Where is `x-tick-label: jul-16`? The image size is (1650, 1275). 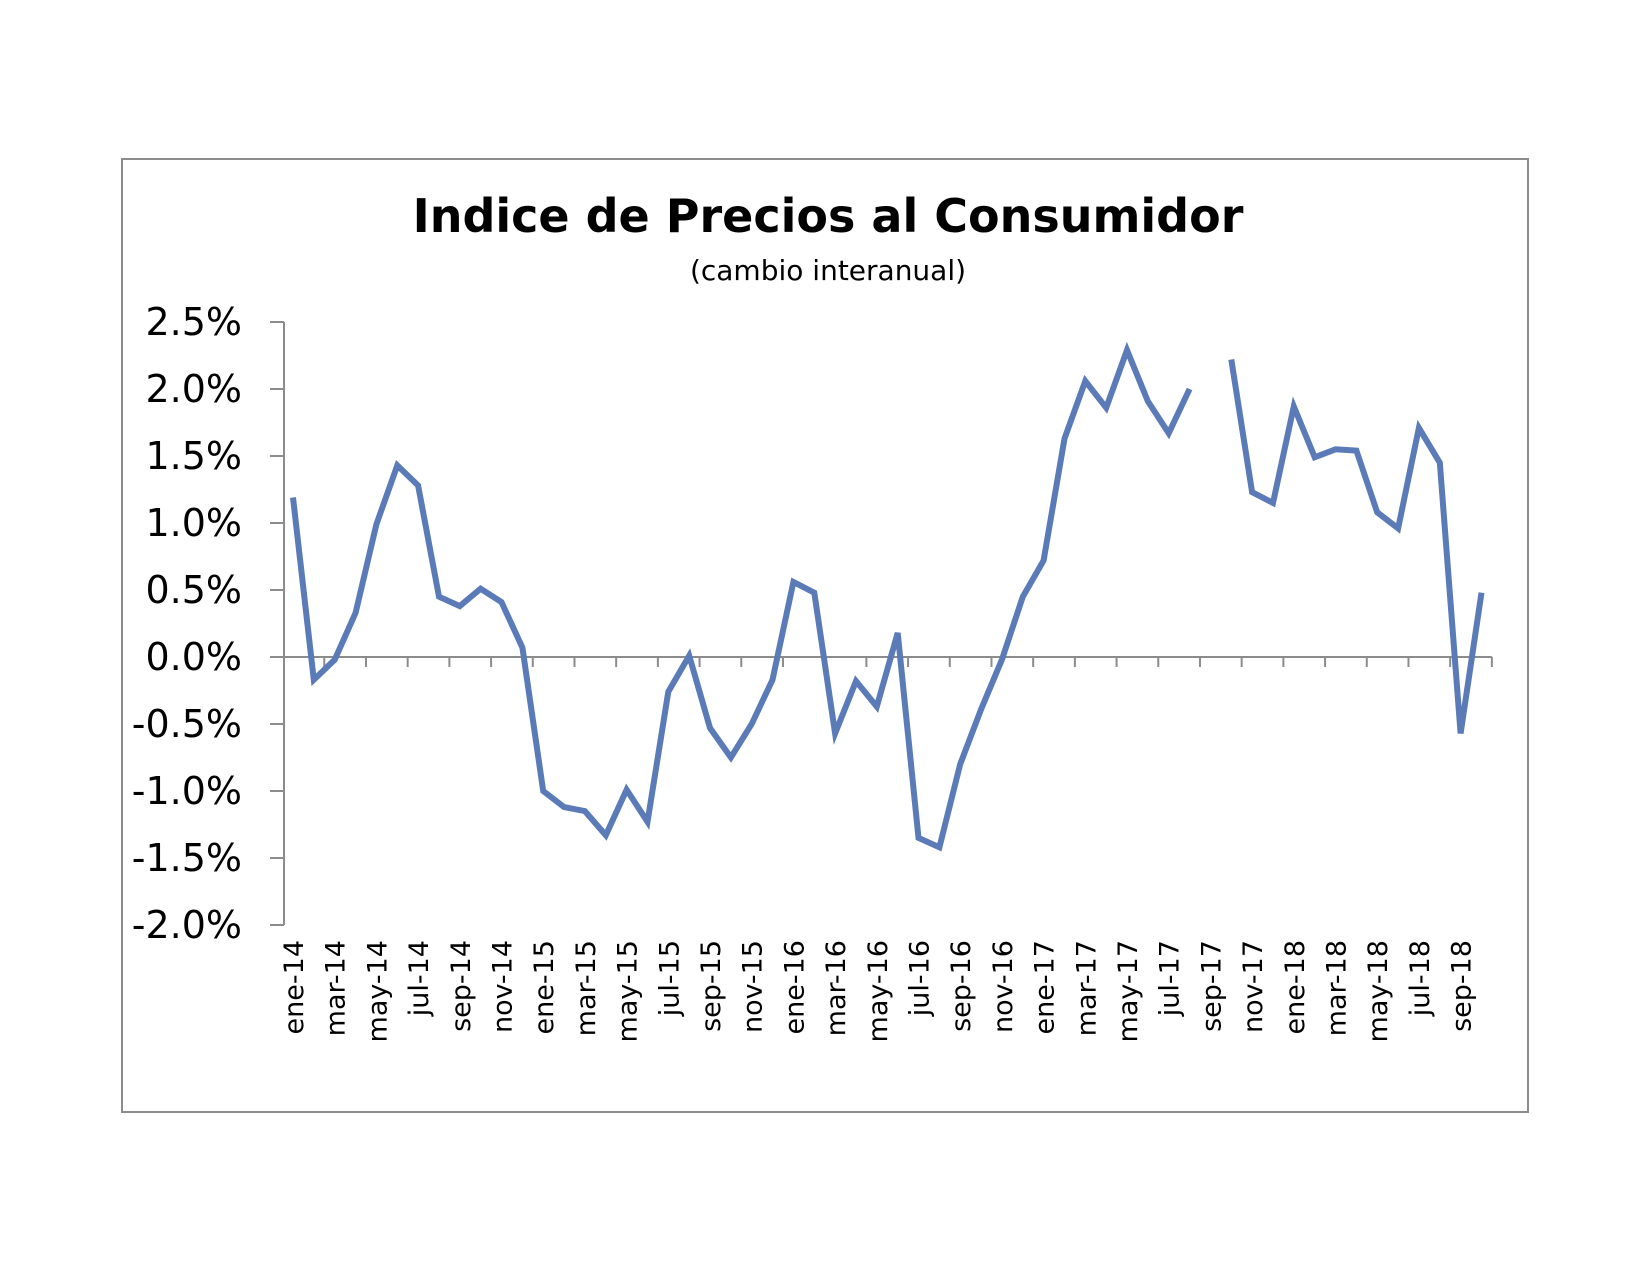
x-tick-label: jul-16 is located at coordinates (920, 978).